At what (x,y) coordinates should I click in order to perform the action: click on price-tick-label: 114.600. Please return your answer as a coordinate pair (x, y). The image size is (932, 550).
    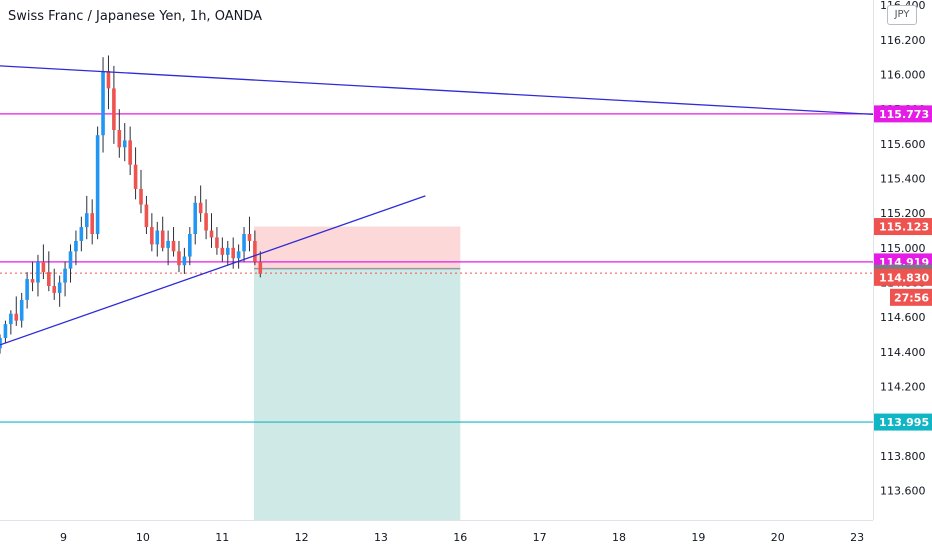
    Looking at the image, I should click on (903, 317).